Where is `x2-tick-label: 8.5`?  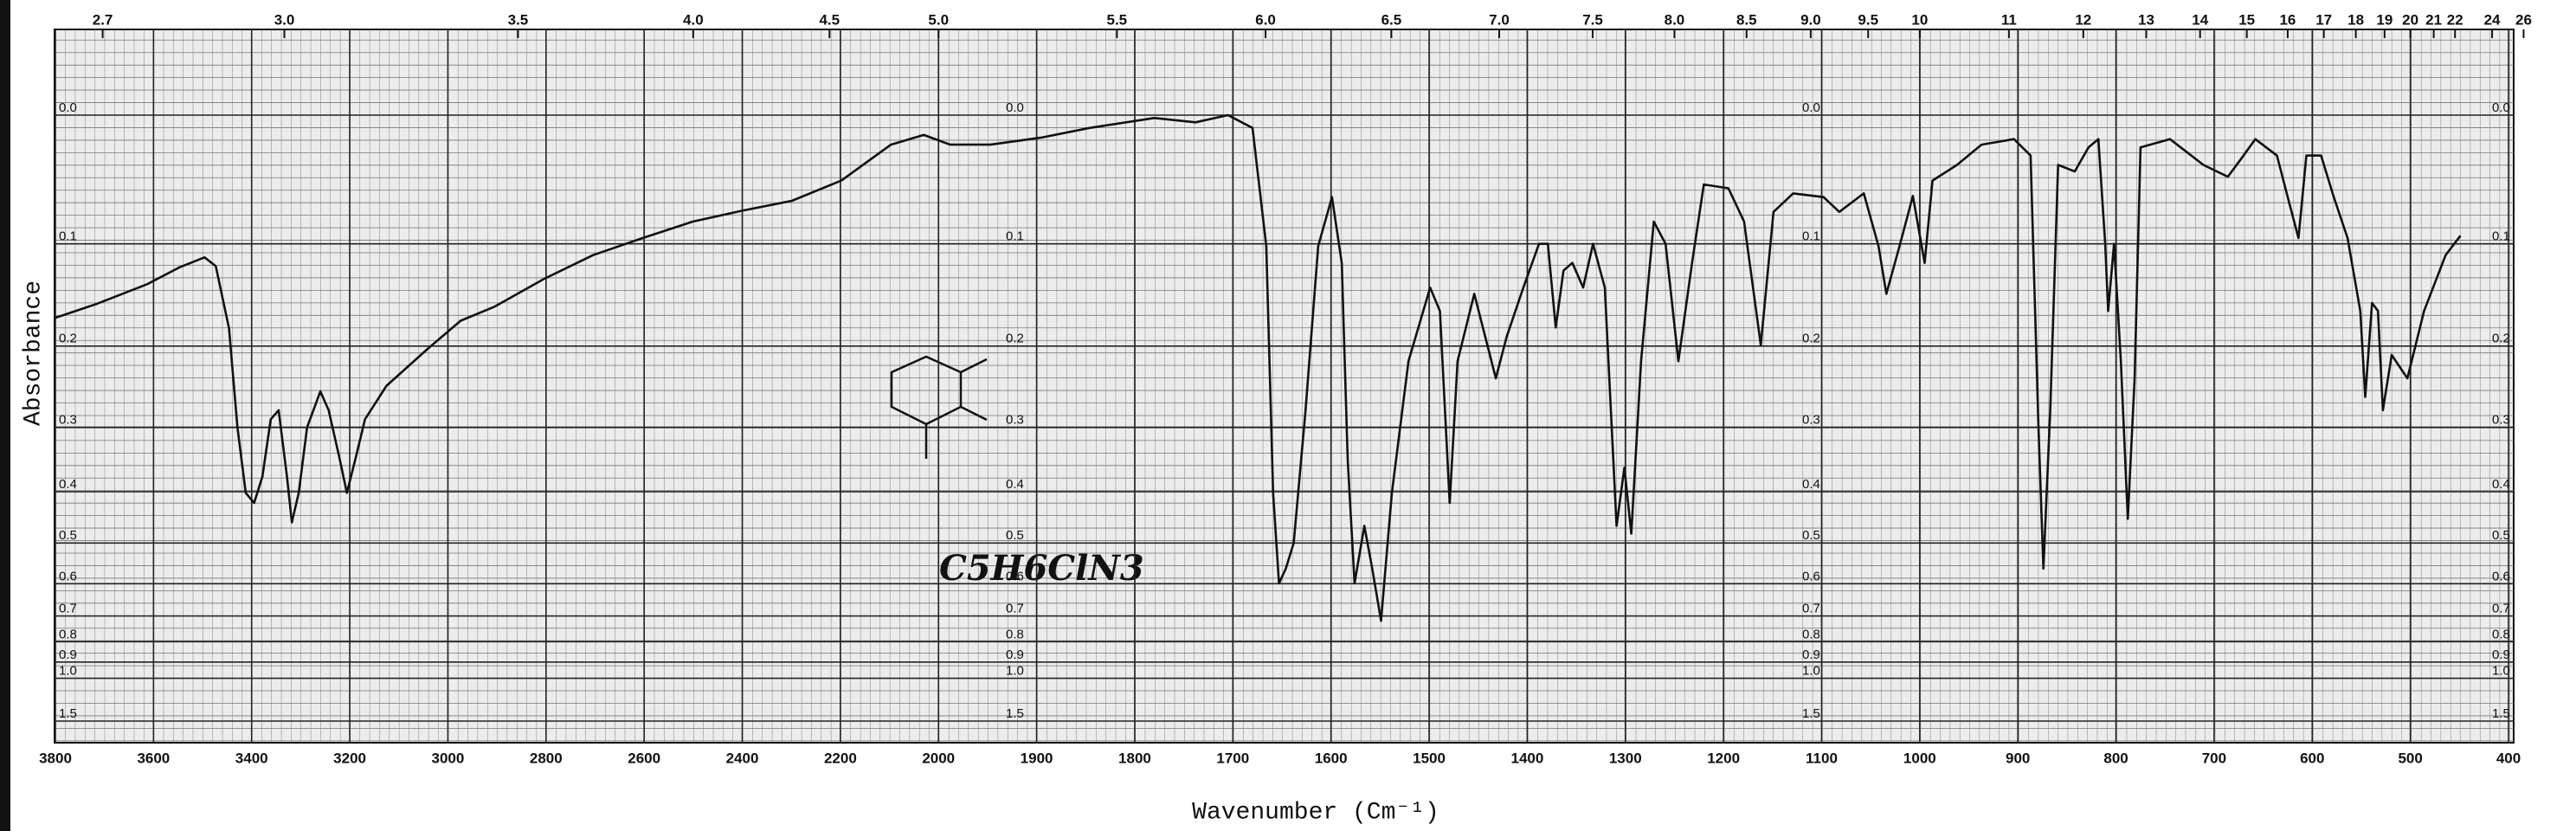
x2-tick-label: 8.5 is located at coordinates (1746, 19).